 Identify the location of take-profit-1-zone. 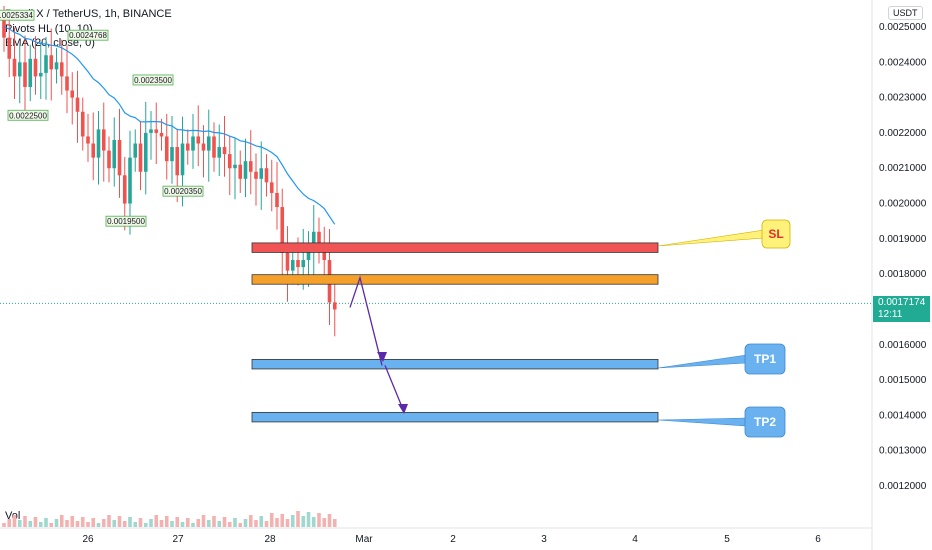
(455, 364).